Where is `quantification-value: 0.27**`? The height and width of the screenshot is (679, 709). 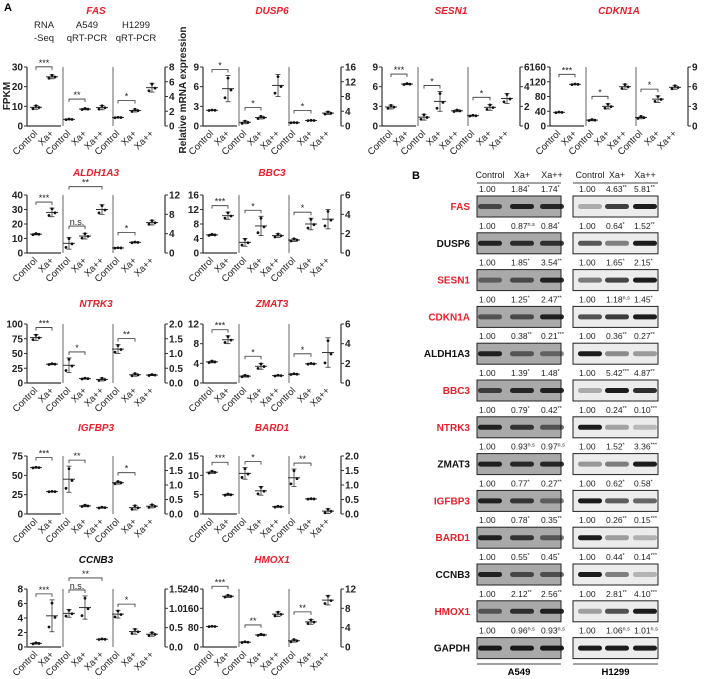
quantification-value: 0.27** is located at coordinates (645, 336).